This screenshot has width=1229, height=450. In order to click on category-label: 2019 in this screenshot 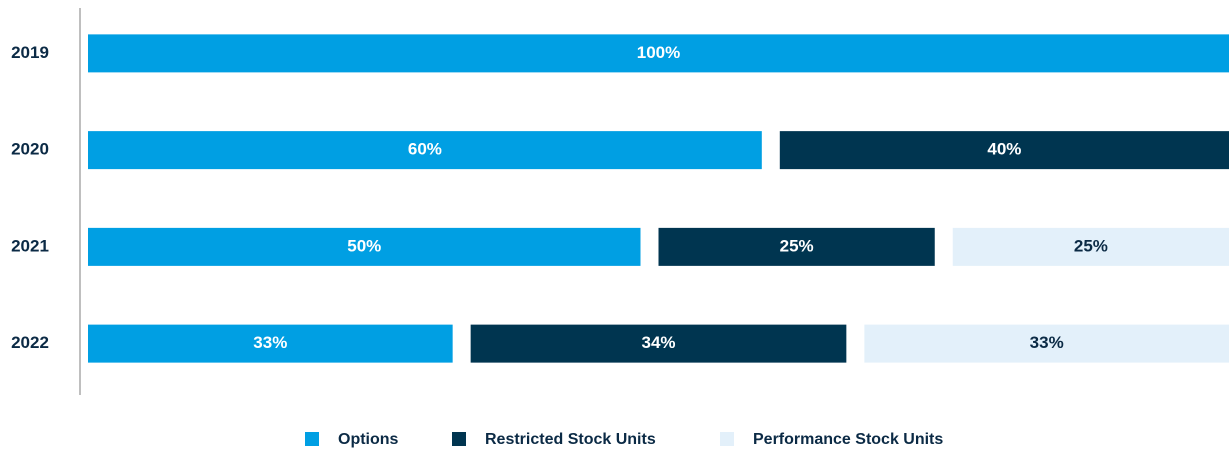, I will do `click(30, 52)`.